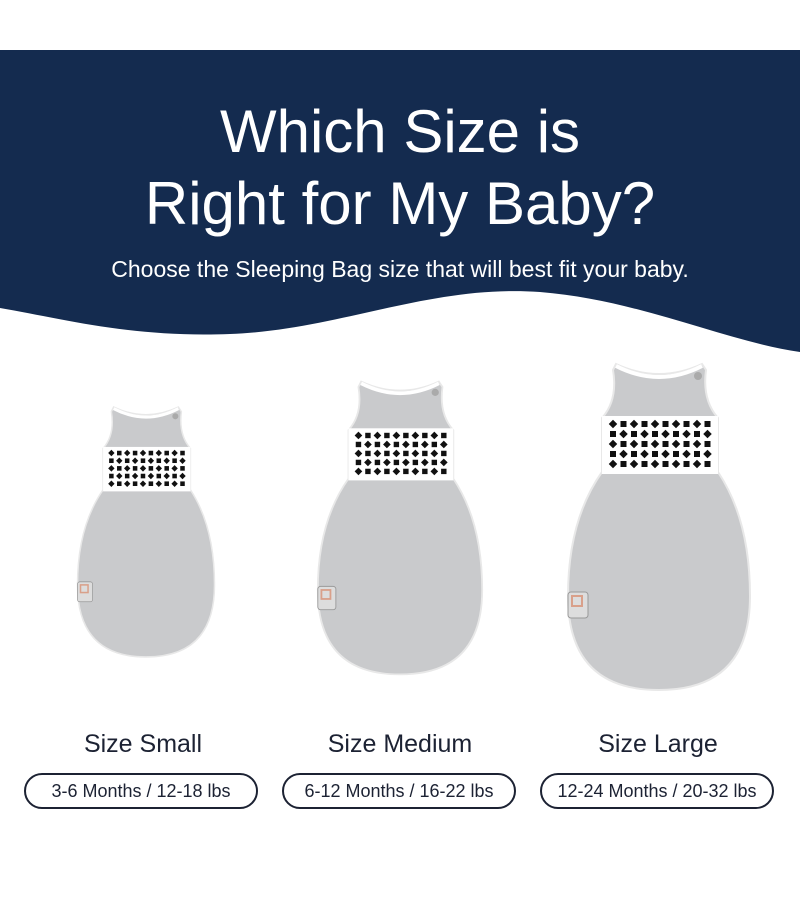 The image size is (800, 900). What do you see at coordinates (400, 203) in the screenshot?
I see `page-title-line-2: Right for My Baby?` at bounding box center [400, 203].